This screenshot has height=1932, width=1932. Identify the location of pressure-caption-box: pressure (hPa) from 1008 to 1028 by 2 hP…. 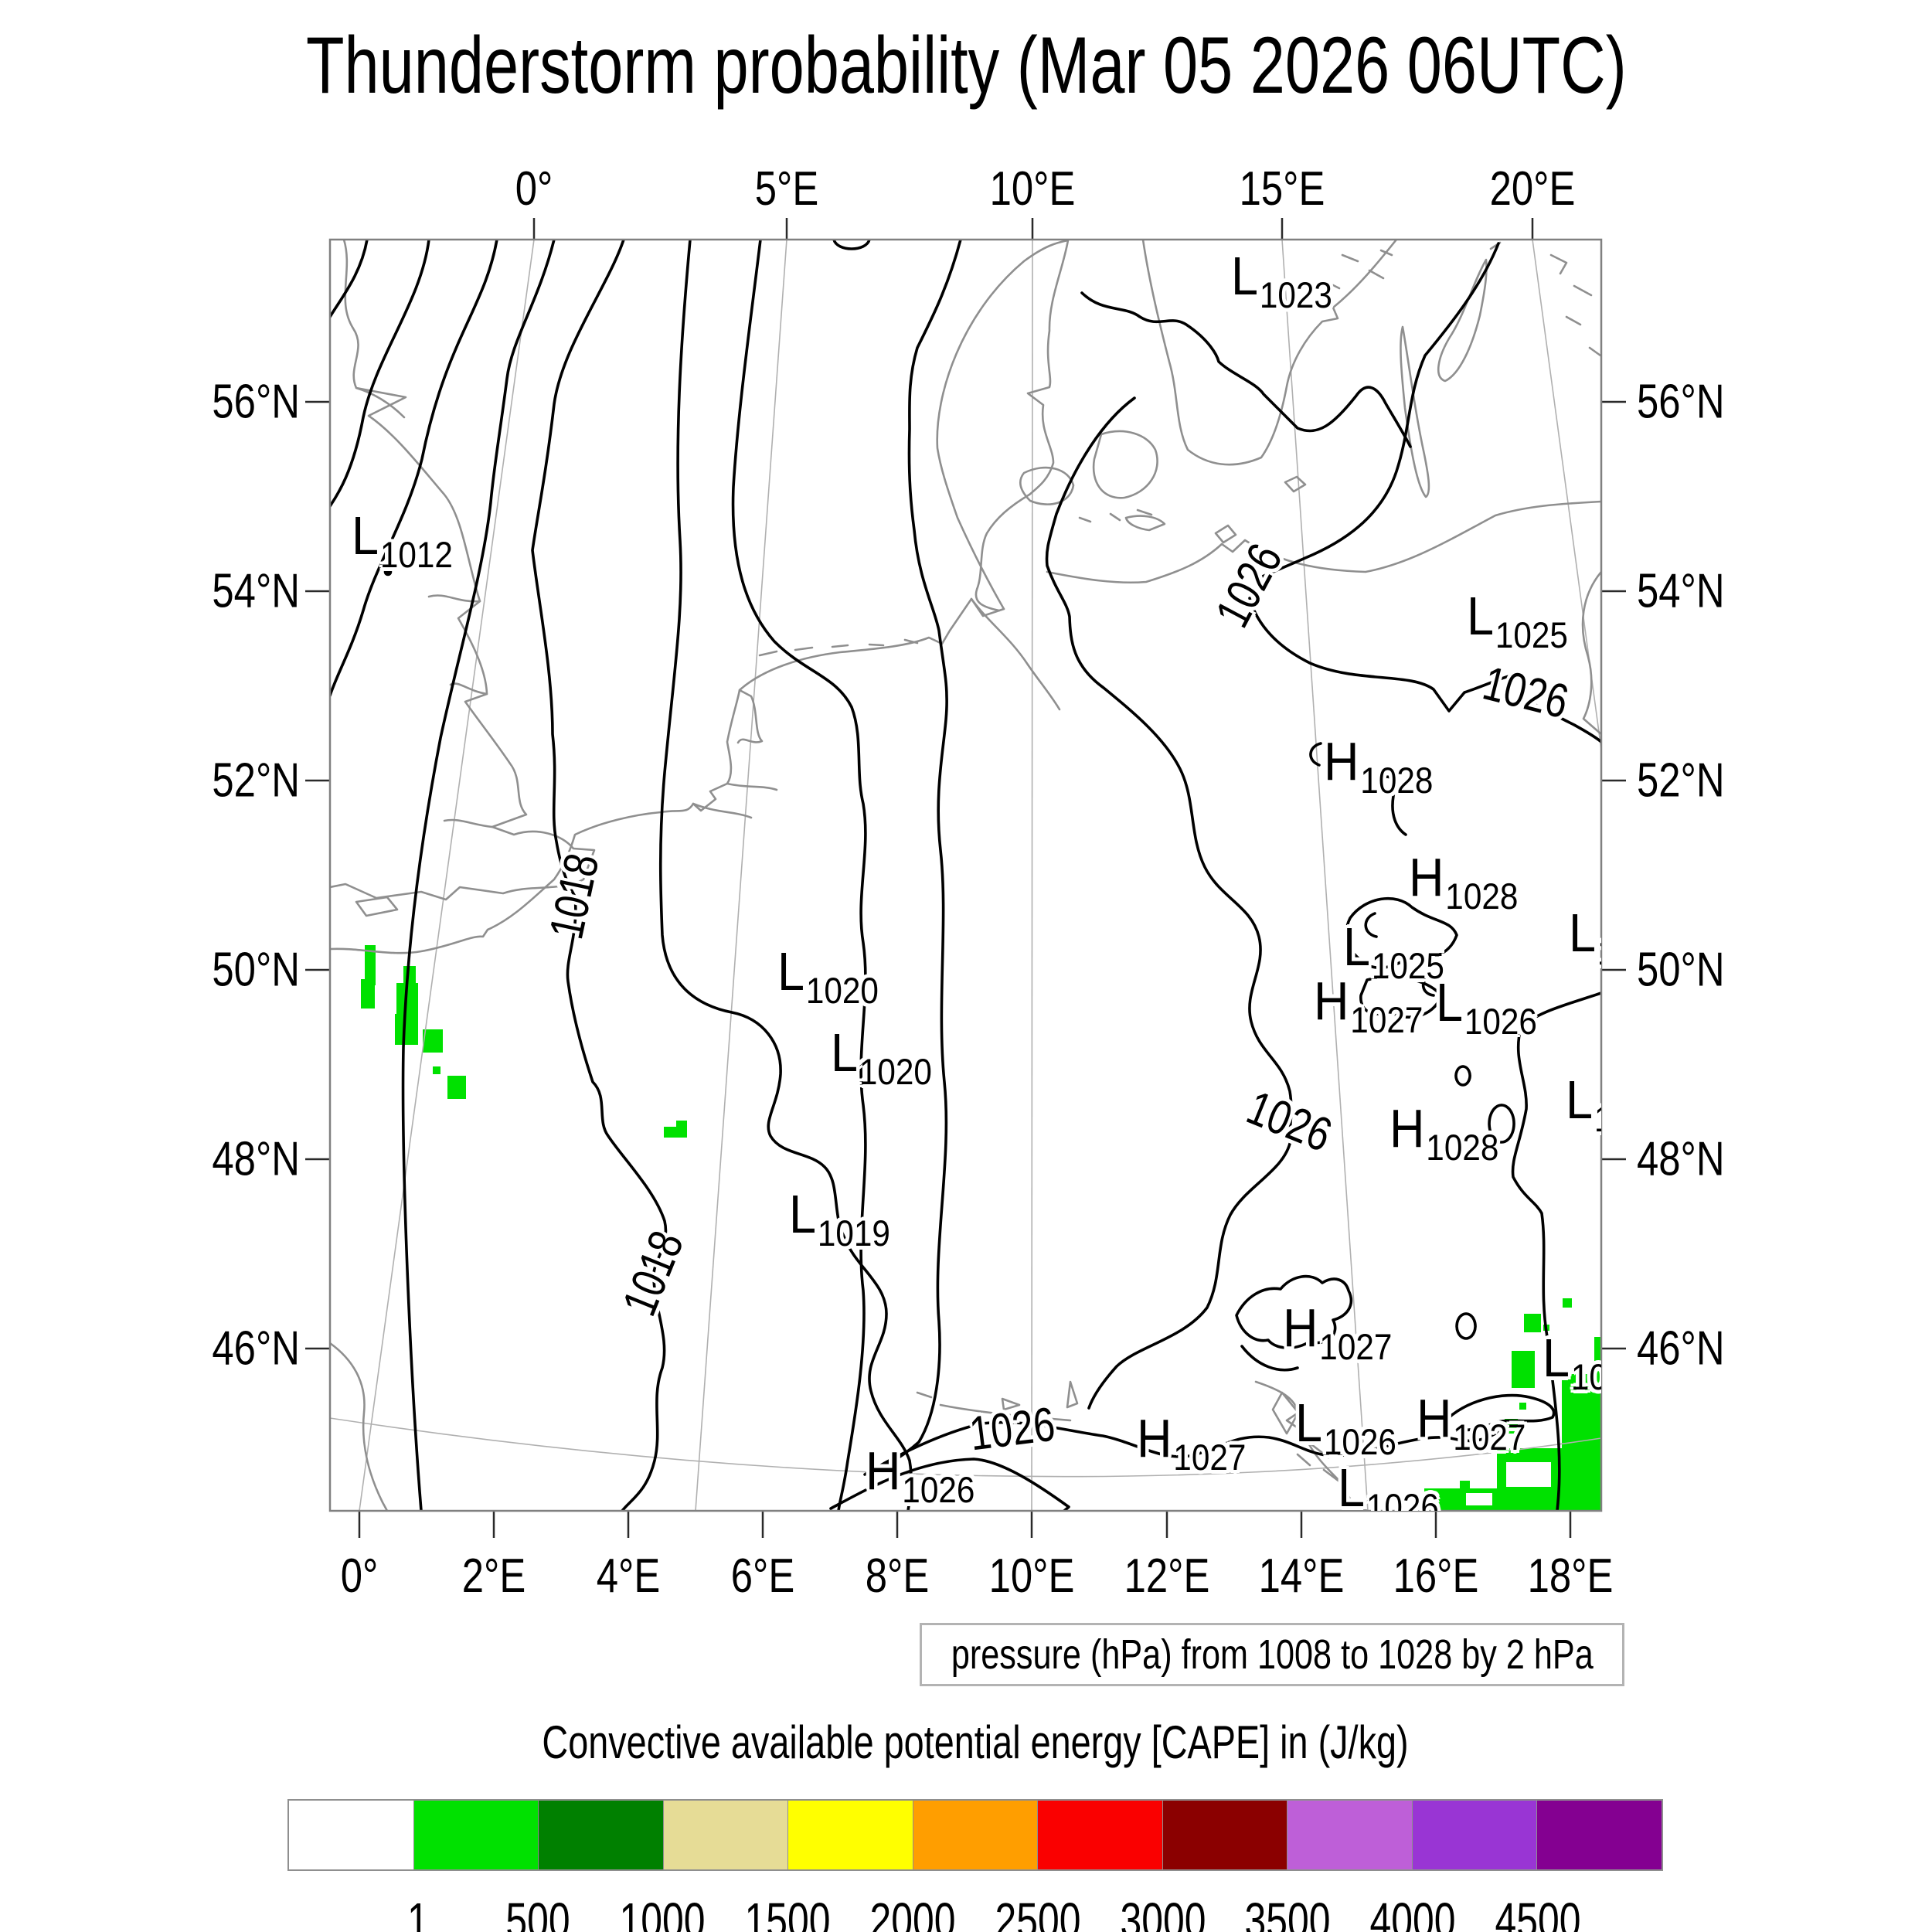
(1272, 1655).